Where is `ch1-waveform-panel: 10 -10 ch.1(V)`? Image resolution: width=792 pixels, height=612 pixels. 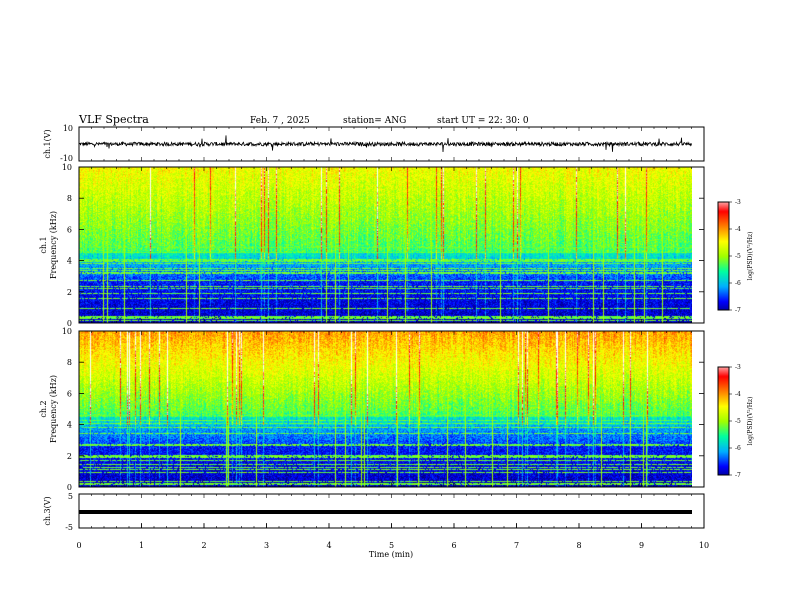 ch1-waveform-panel: 10 -10 ch.1(V) is located at coordinates (374, 143).